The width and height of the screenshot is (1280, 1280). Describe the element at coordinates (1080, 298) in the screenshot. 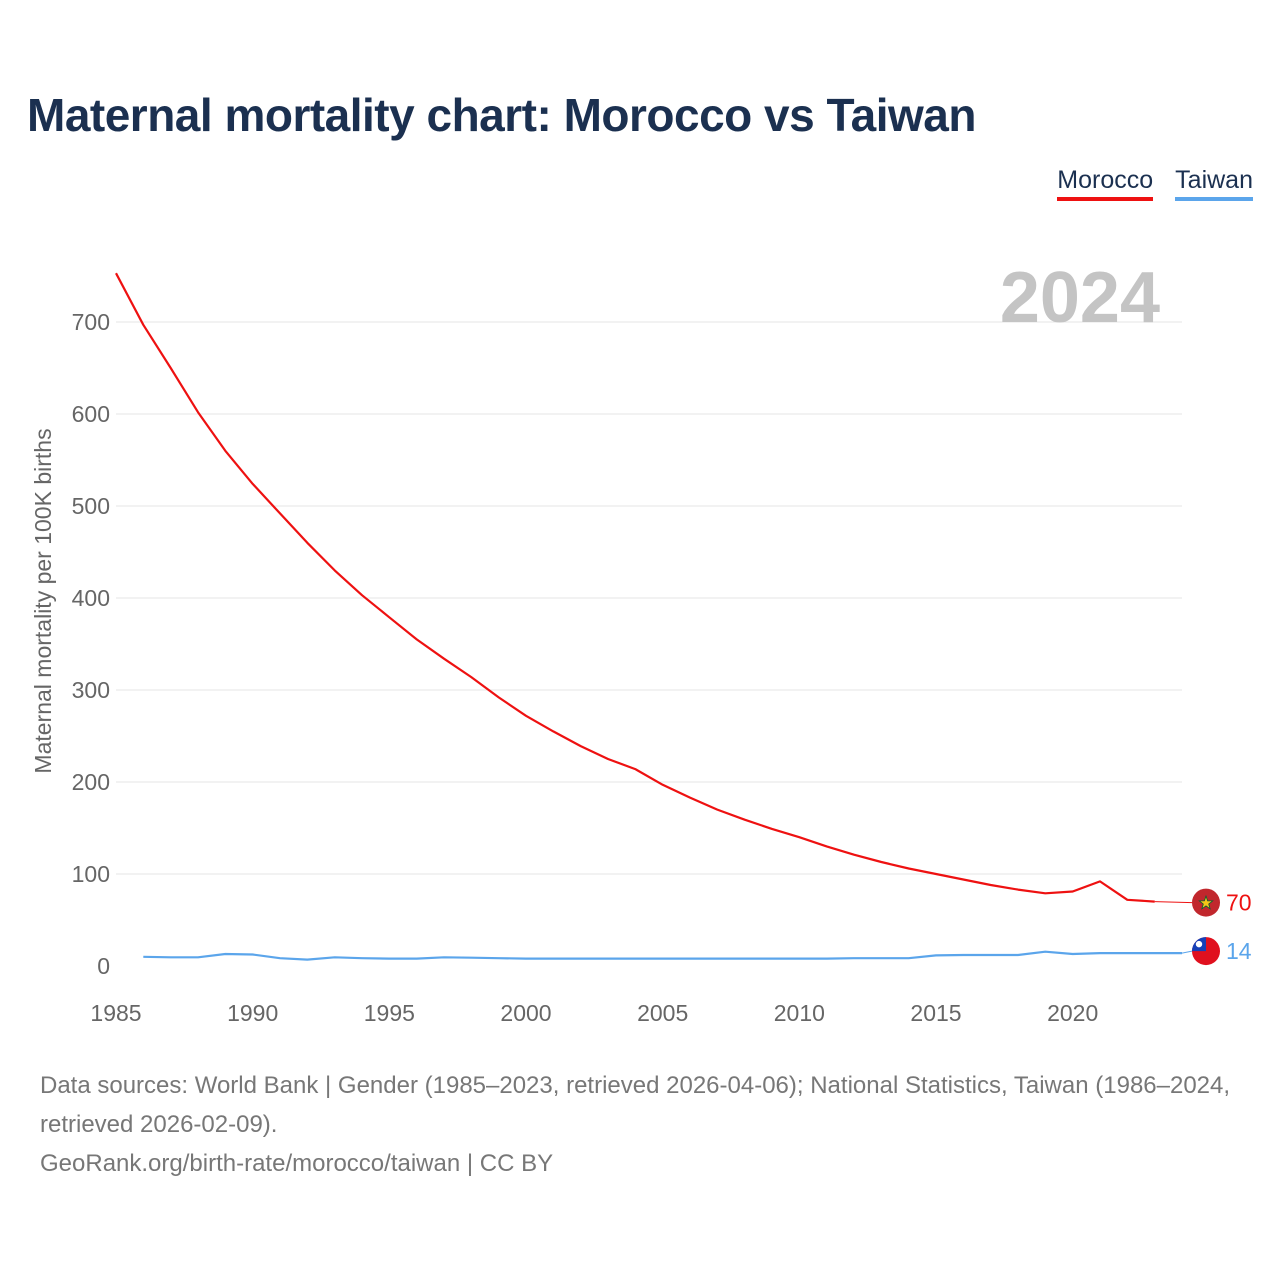

I see `year-mark: 2024` at that location.